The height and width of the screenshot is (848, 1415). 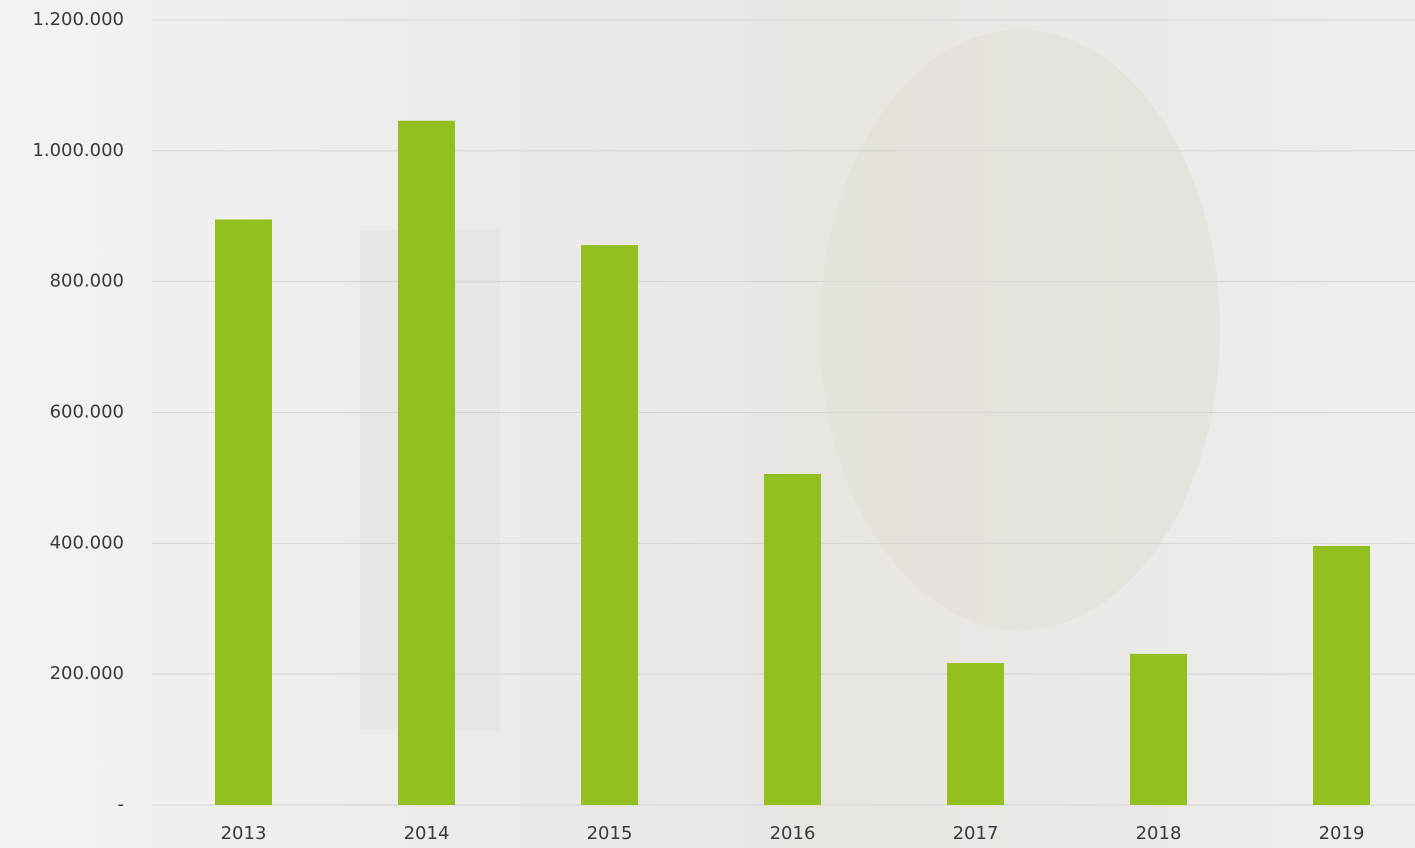 What do you see at coordinates (1159, 833) in the screenshot?
I see `x-tick-label: 2018` at bounding box center [1159, 833].